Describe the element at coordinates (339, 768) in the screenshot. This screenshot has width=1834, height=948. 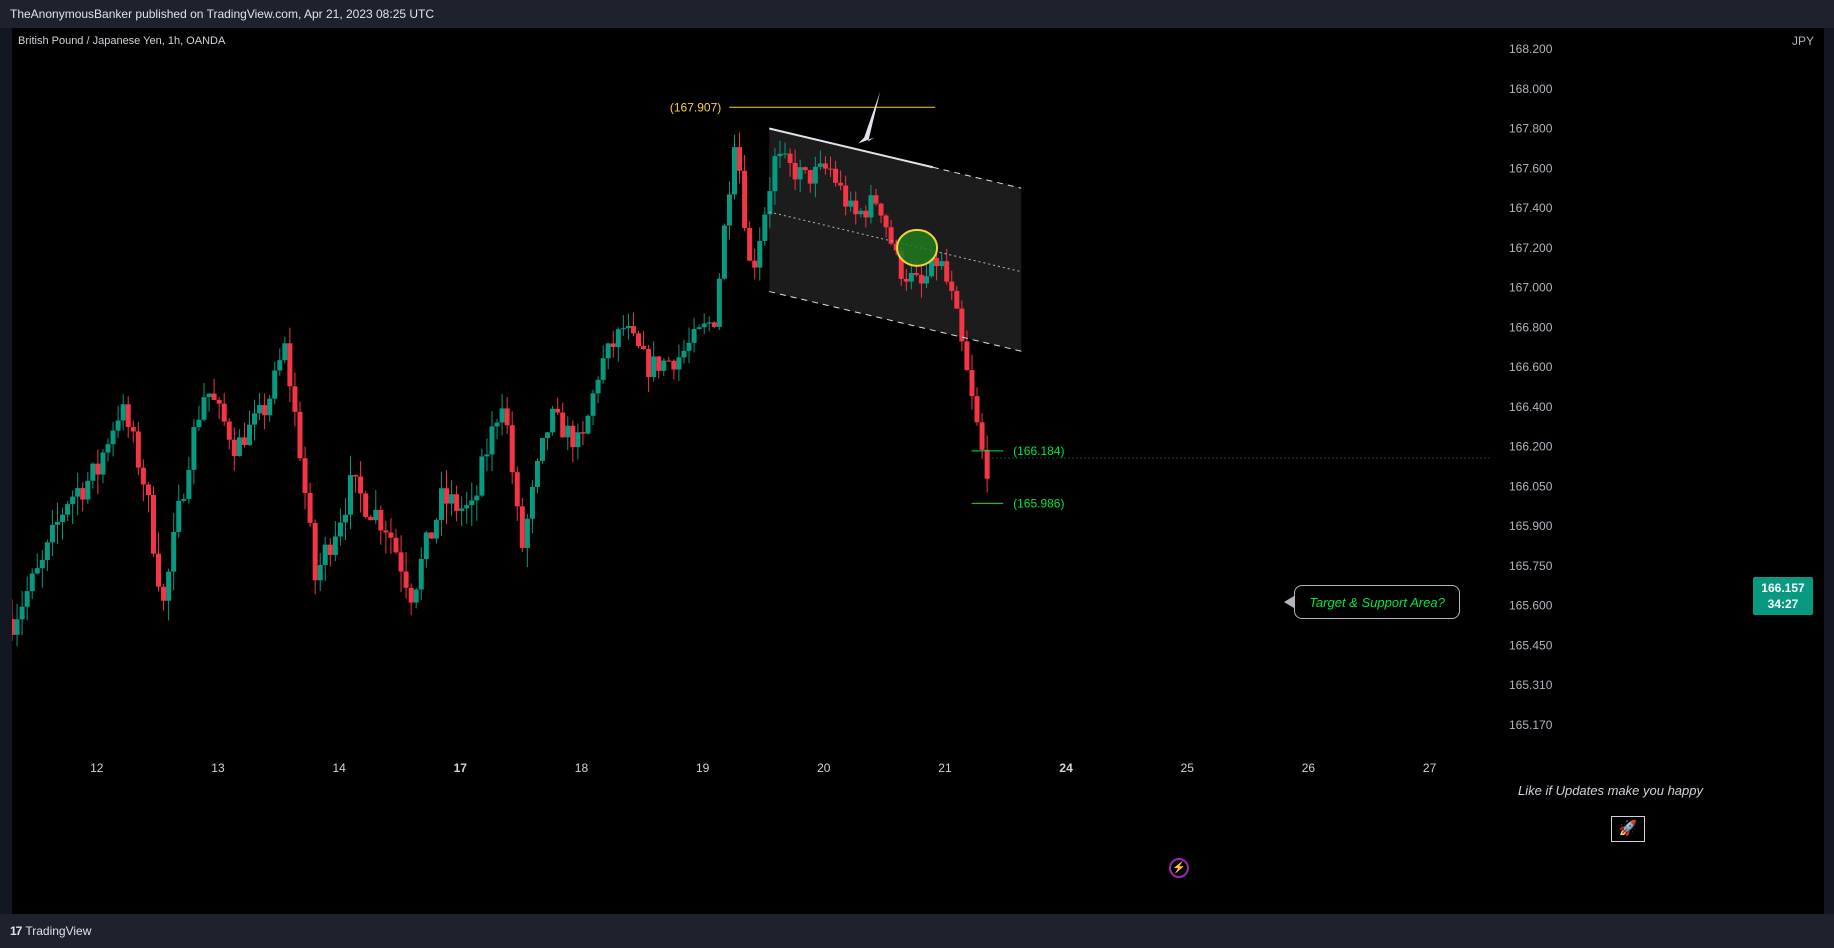
I see `x-tick-label: 14` at that location.